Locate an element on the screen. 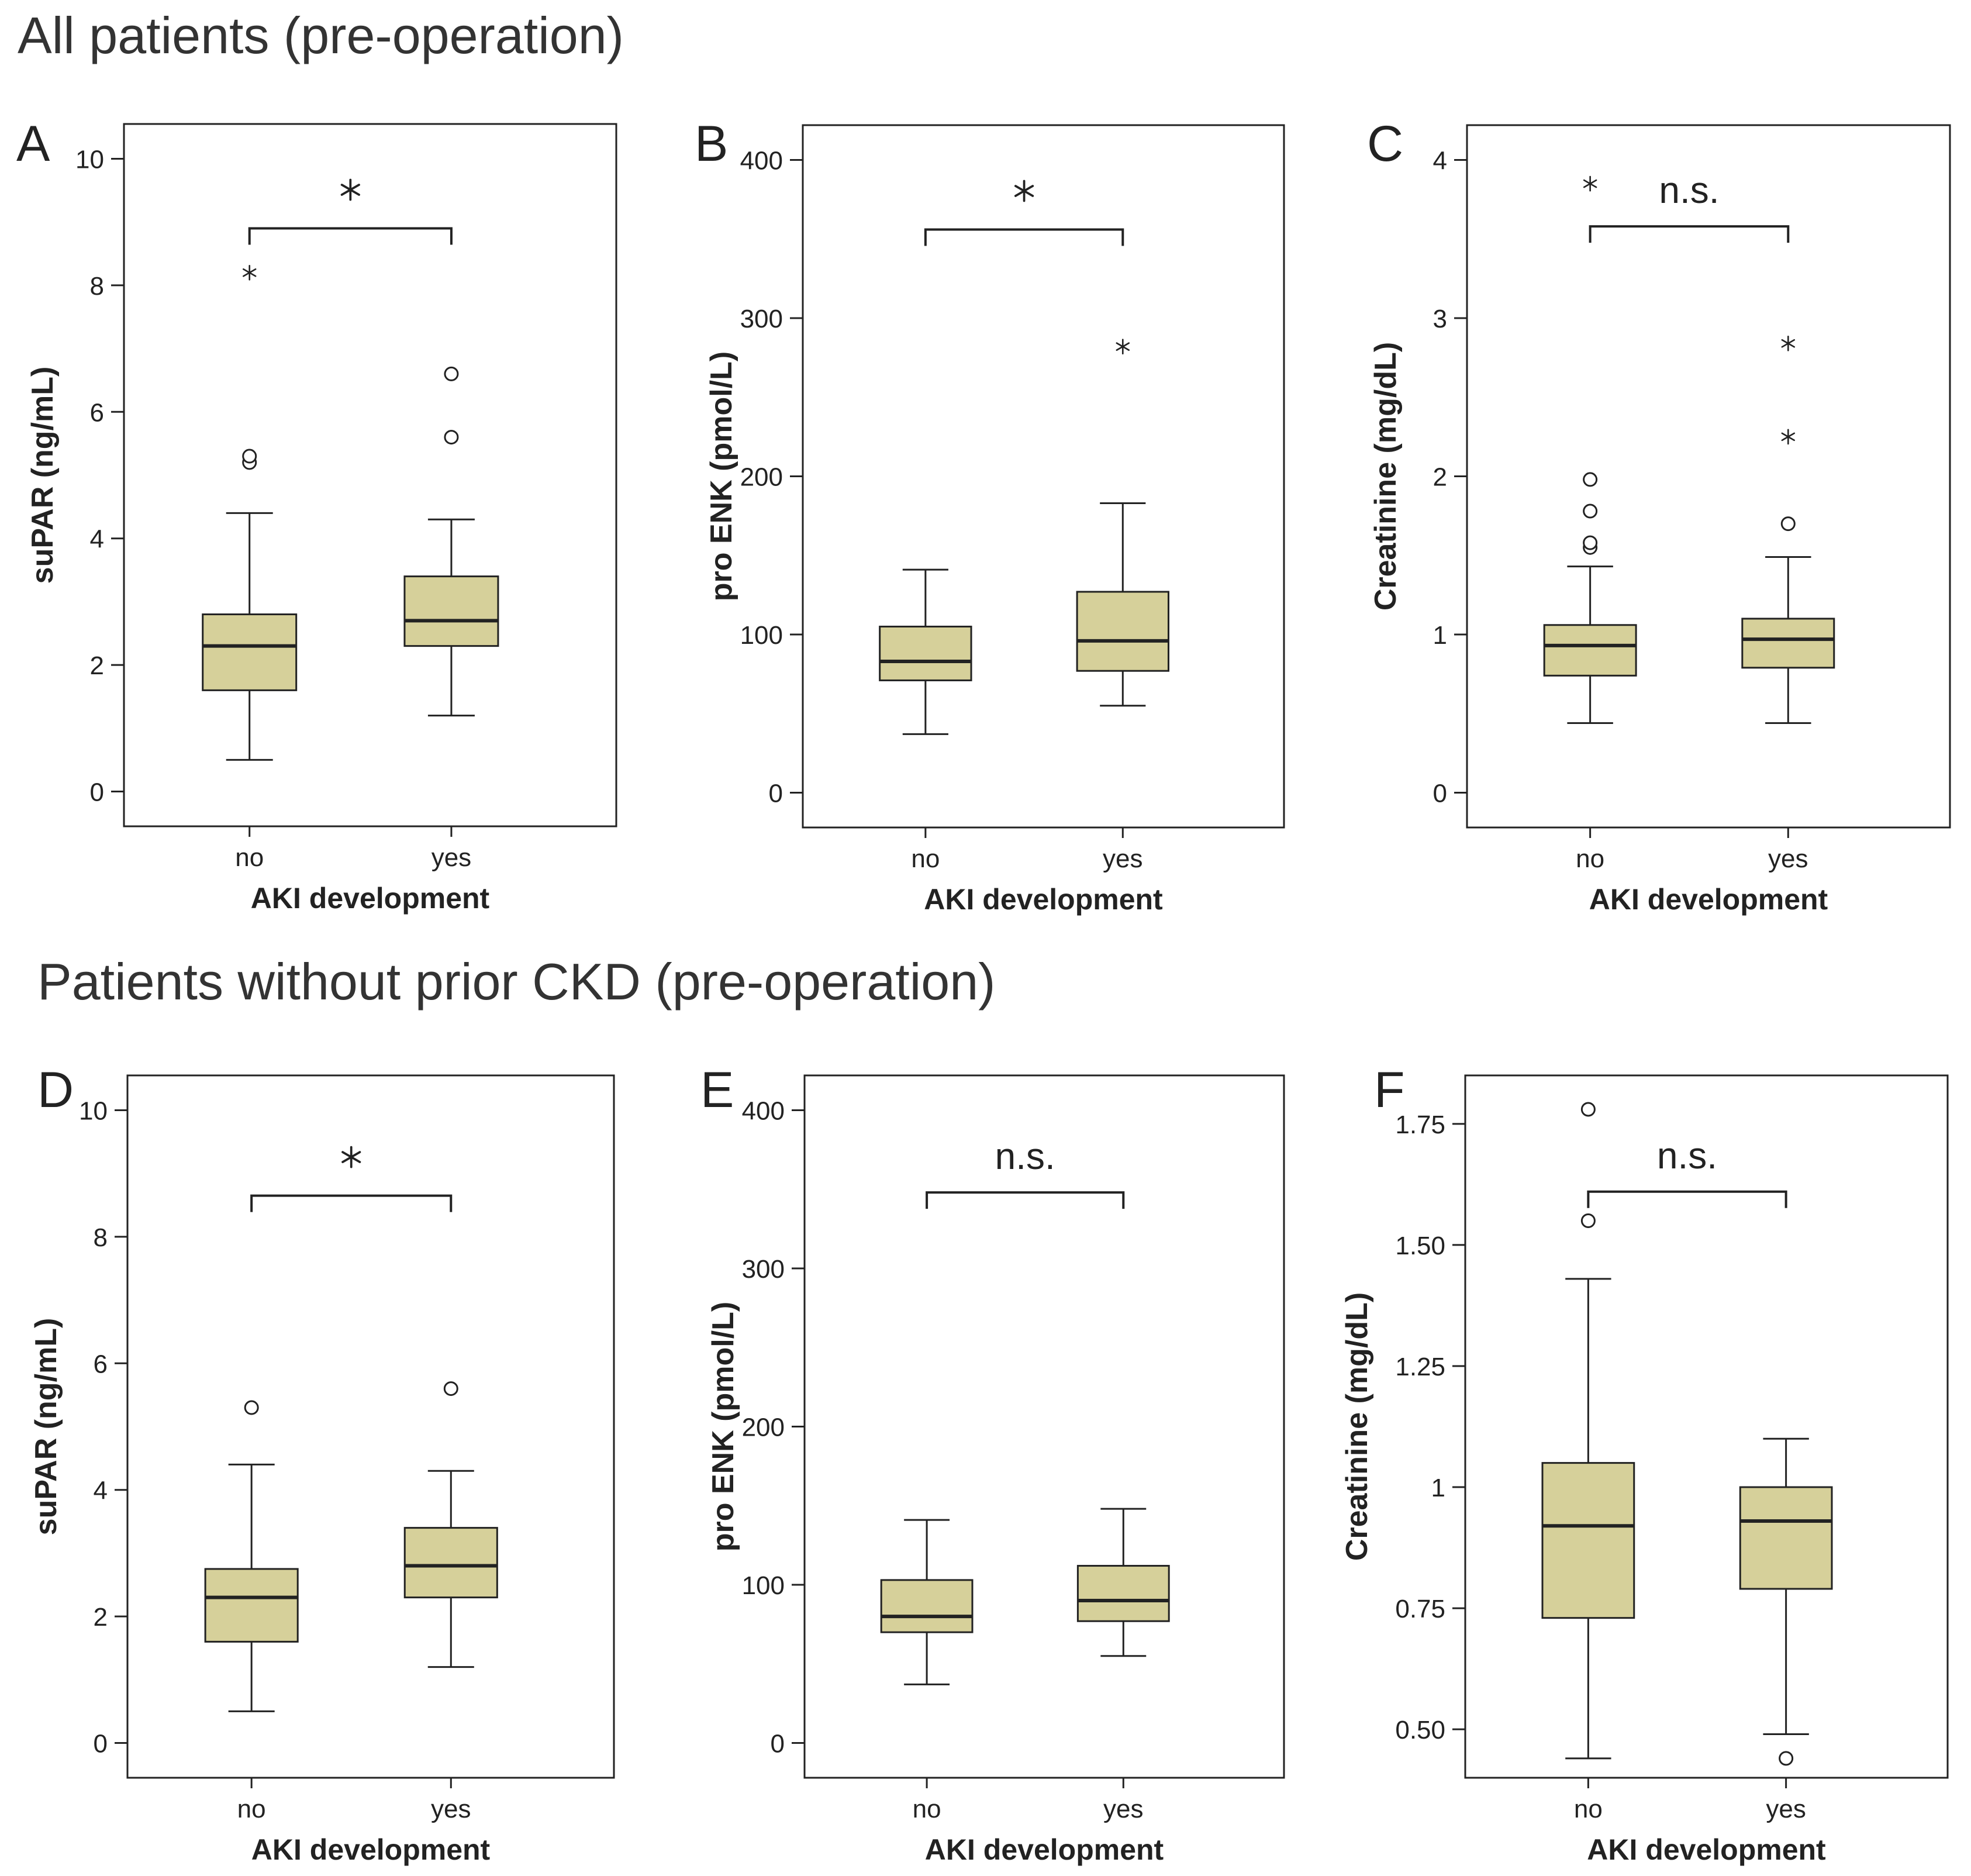 This screenshot has height=1876, width=1971. y-tick-label-e: 100 is located at coordinates (763, 1586).